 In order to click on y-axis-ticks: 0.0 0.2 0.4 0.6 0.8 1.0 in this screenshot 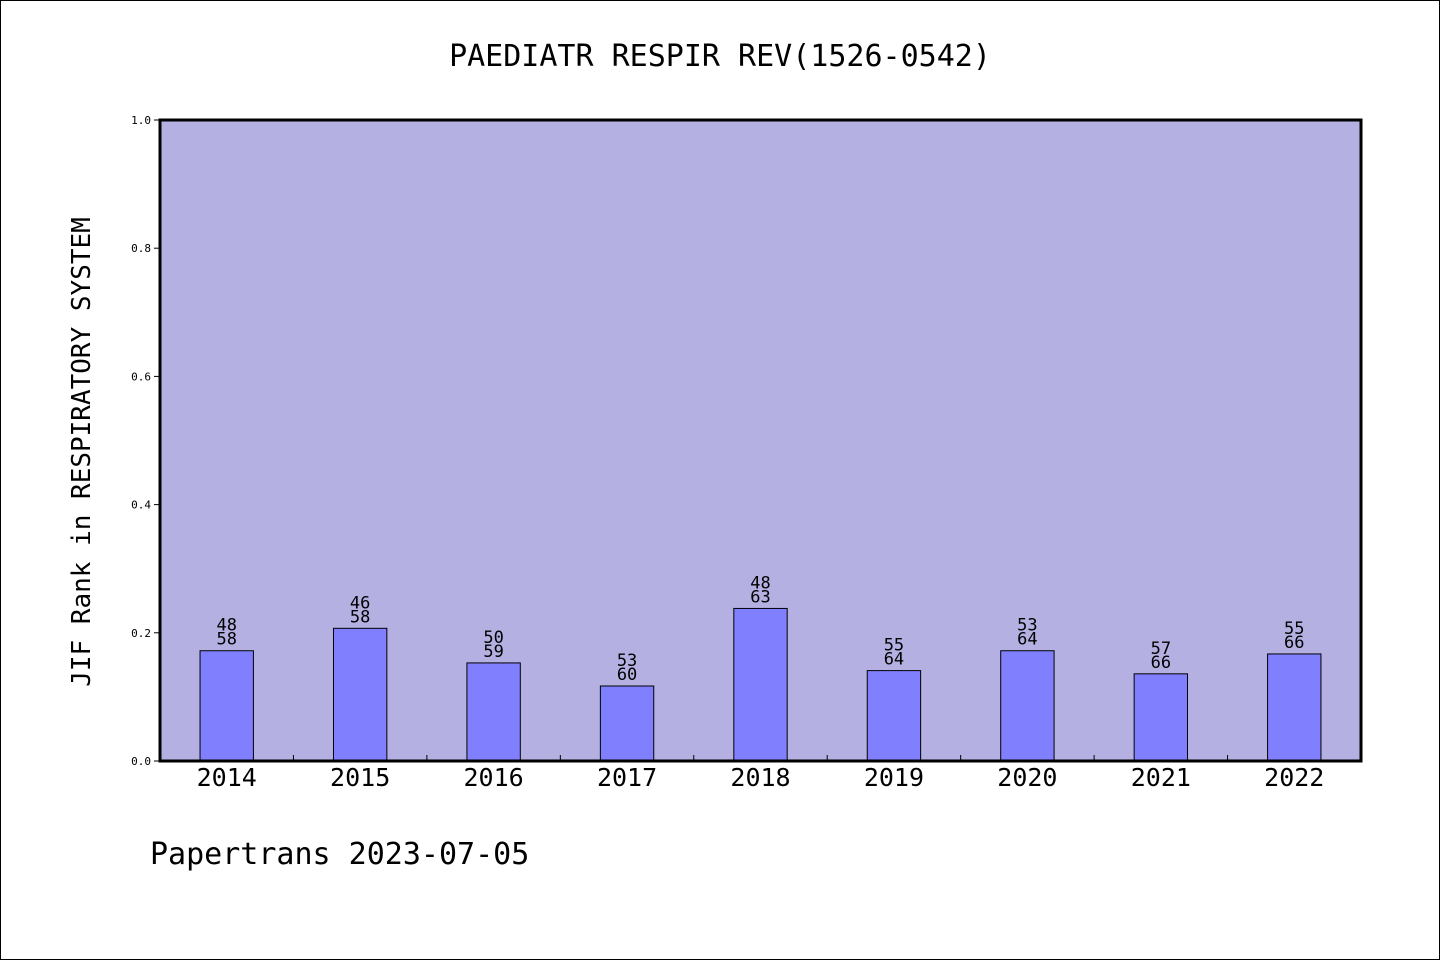, I will do `click(145, 441)`.